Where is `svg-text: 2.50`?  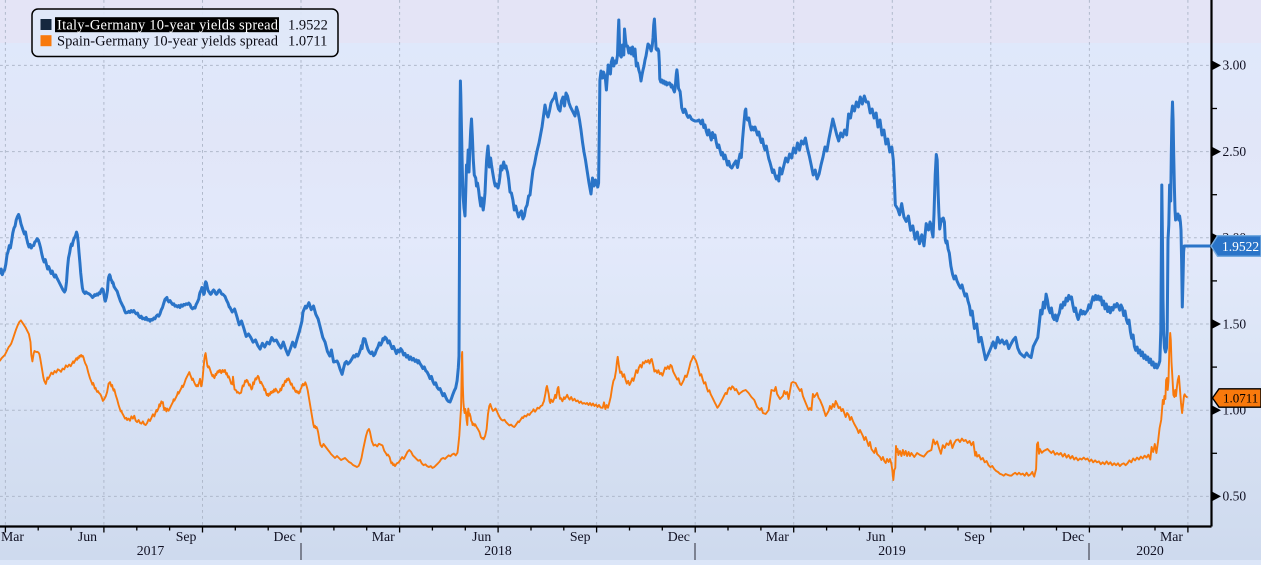
svg-text: 2.50 is located at coordinates (1235, 151).